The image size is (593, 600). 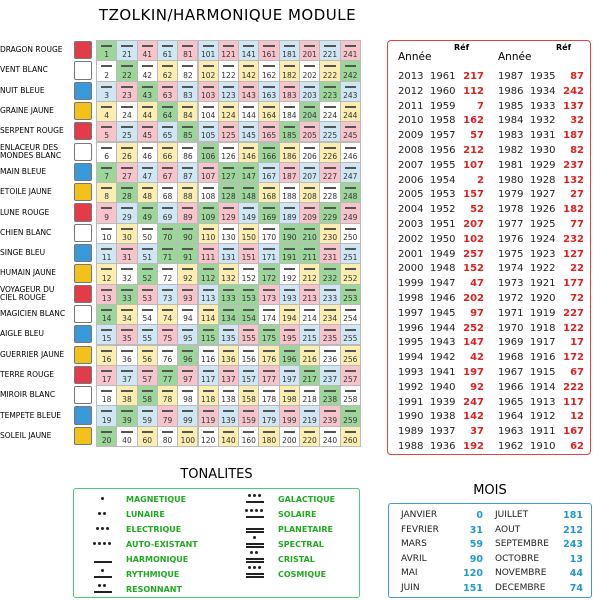 I want to click on cell-number: 105, so click(x=208, y=136).